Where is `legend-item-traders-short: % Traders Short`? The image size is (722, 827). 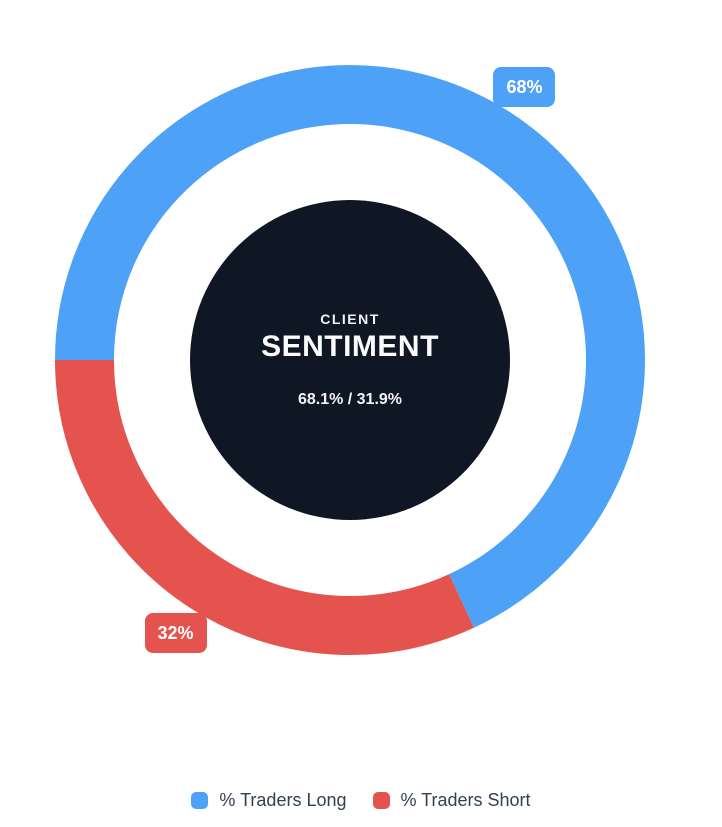 legend-item-traders-short: % Traders Short is located at coordinates (451, 800).